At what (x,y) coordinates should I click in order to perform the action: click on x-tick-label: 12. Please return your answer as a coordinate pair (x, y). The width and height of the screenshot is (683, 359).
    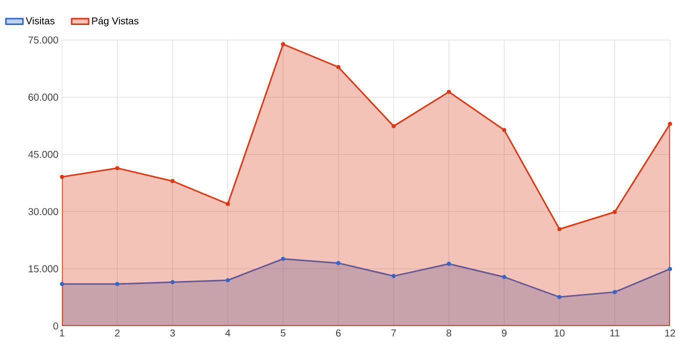
    Looking at the image, I should click on (670, 333).